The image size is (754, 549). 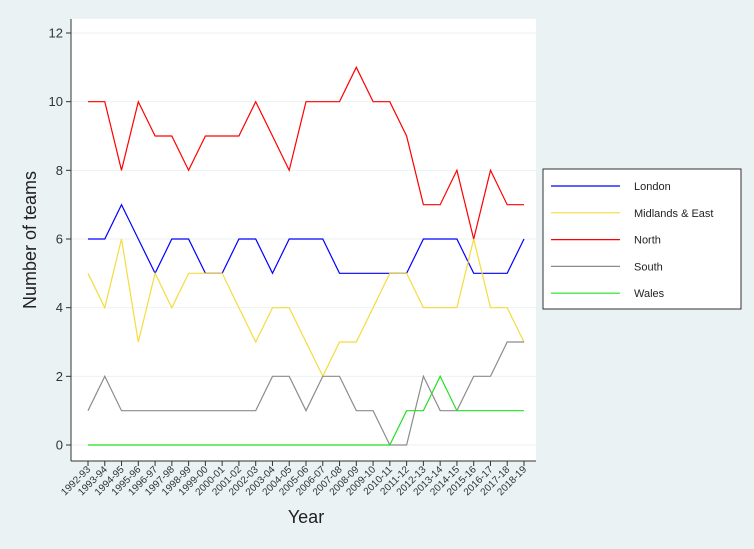 I want to click on series-line-midlands-east, so click(x=306, y=308).